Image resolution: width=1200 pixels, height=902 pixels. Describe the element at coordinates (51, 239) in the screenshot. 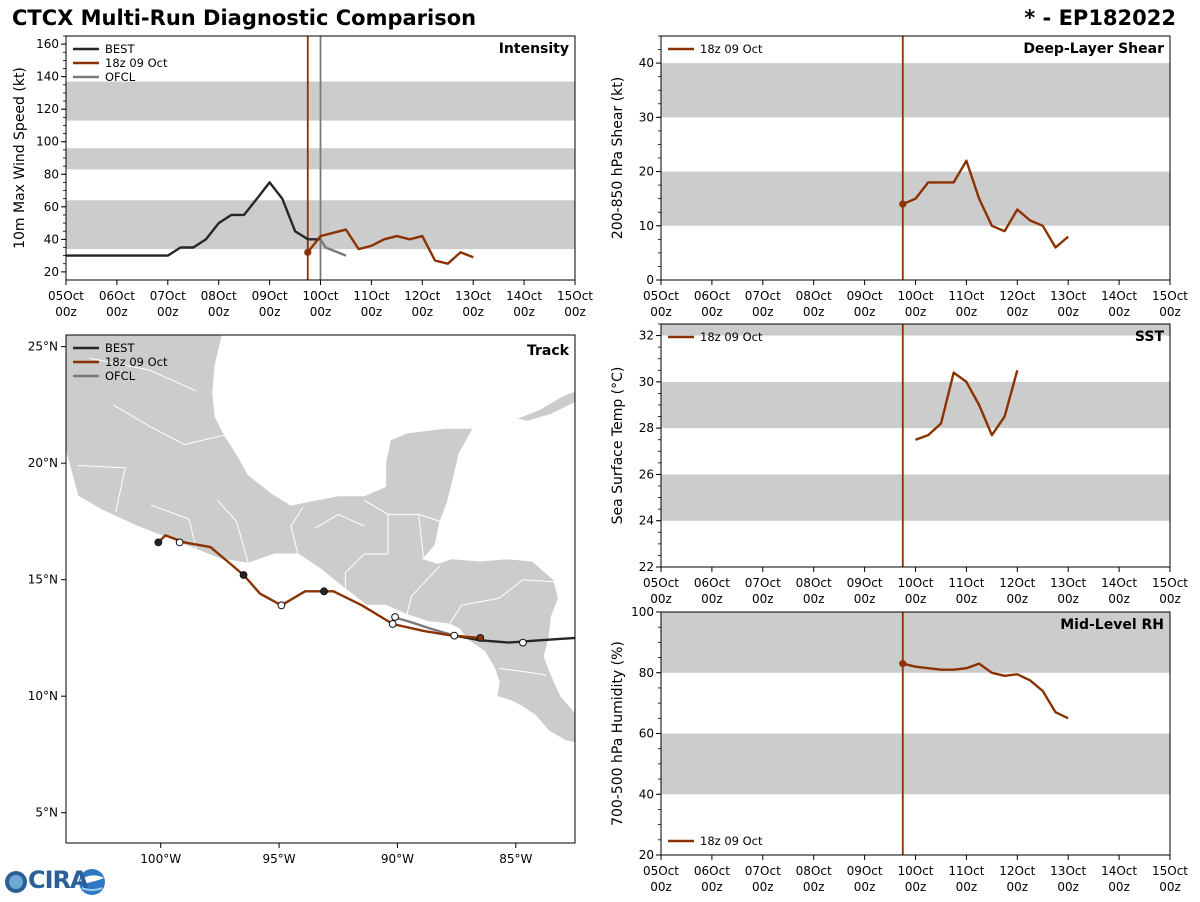

I see `y-tick-label: 40` at that location.